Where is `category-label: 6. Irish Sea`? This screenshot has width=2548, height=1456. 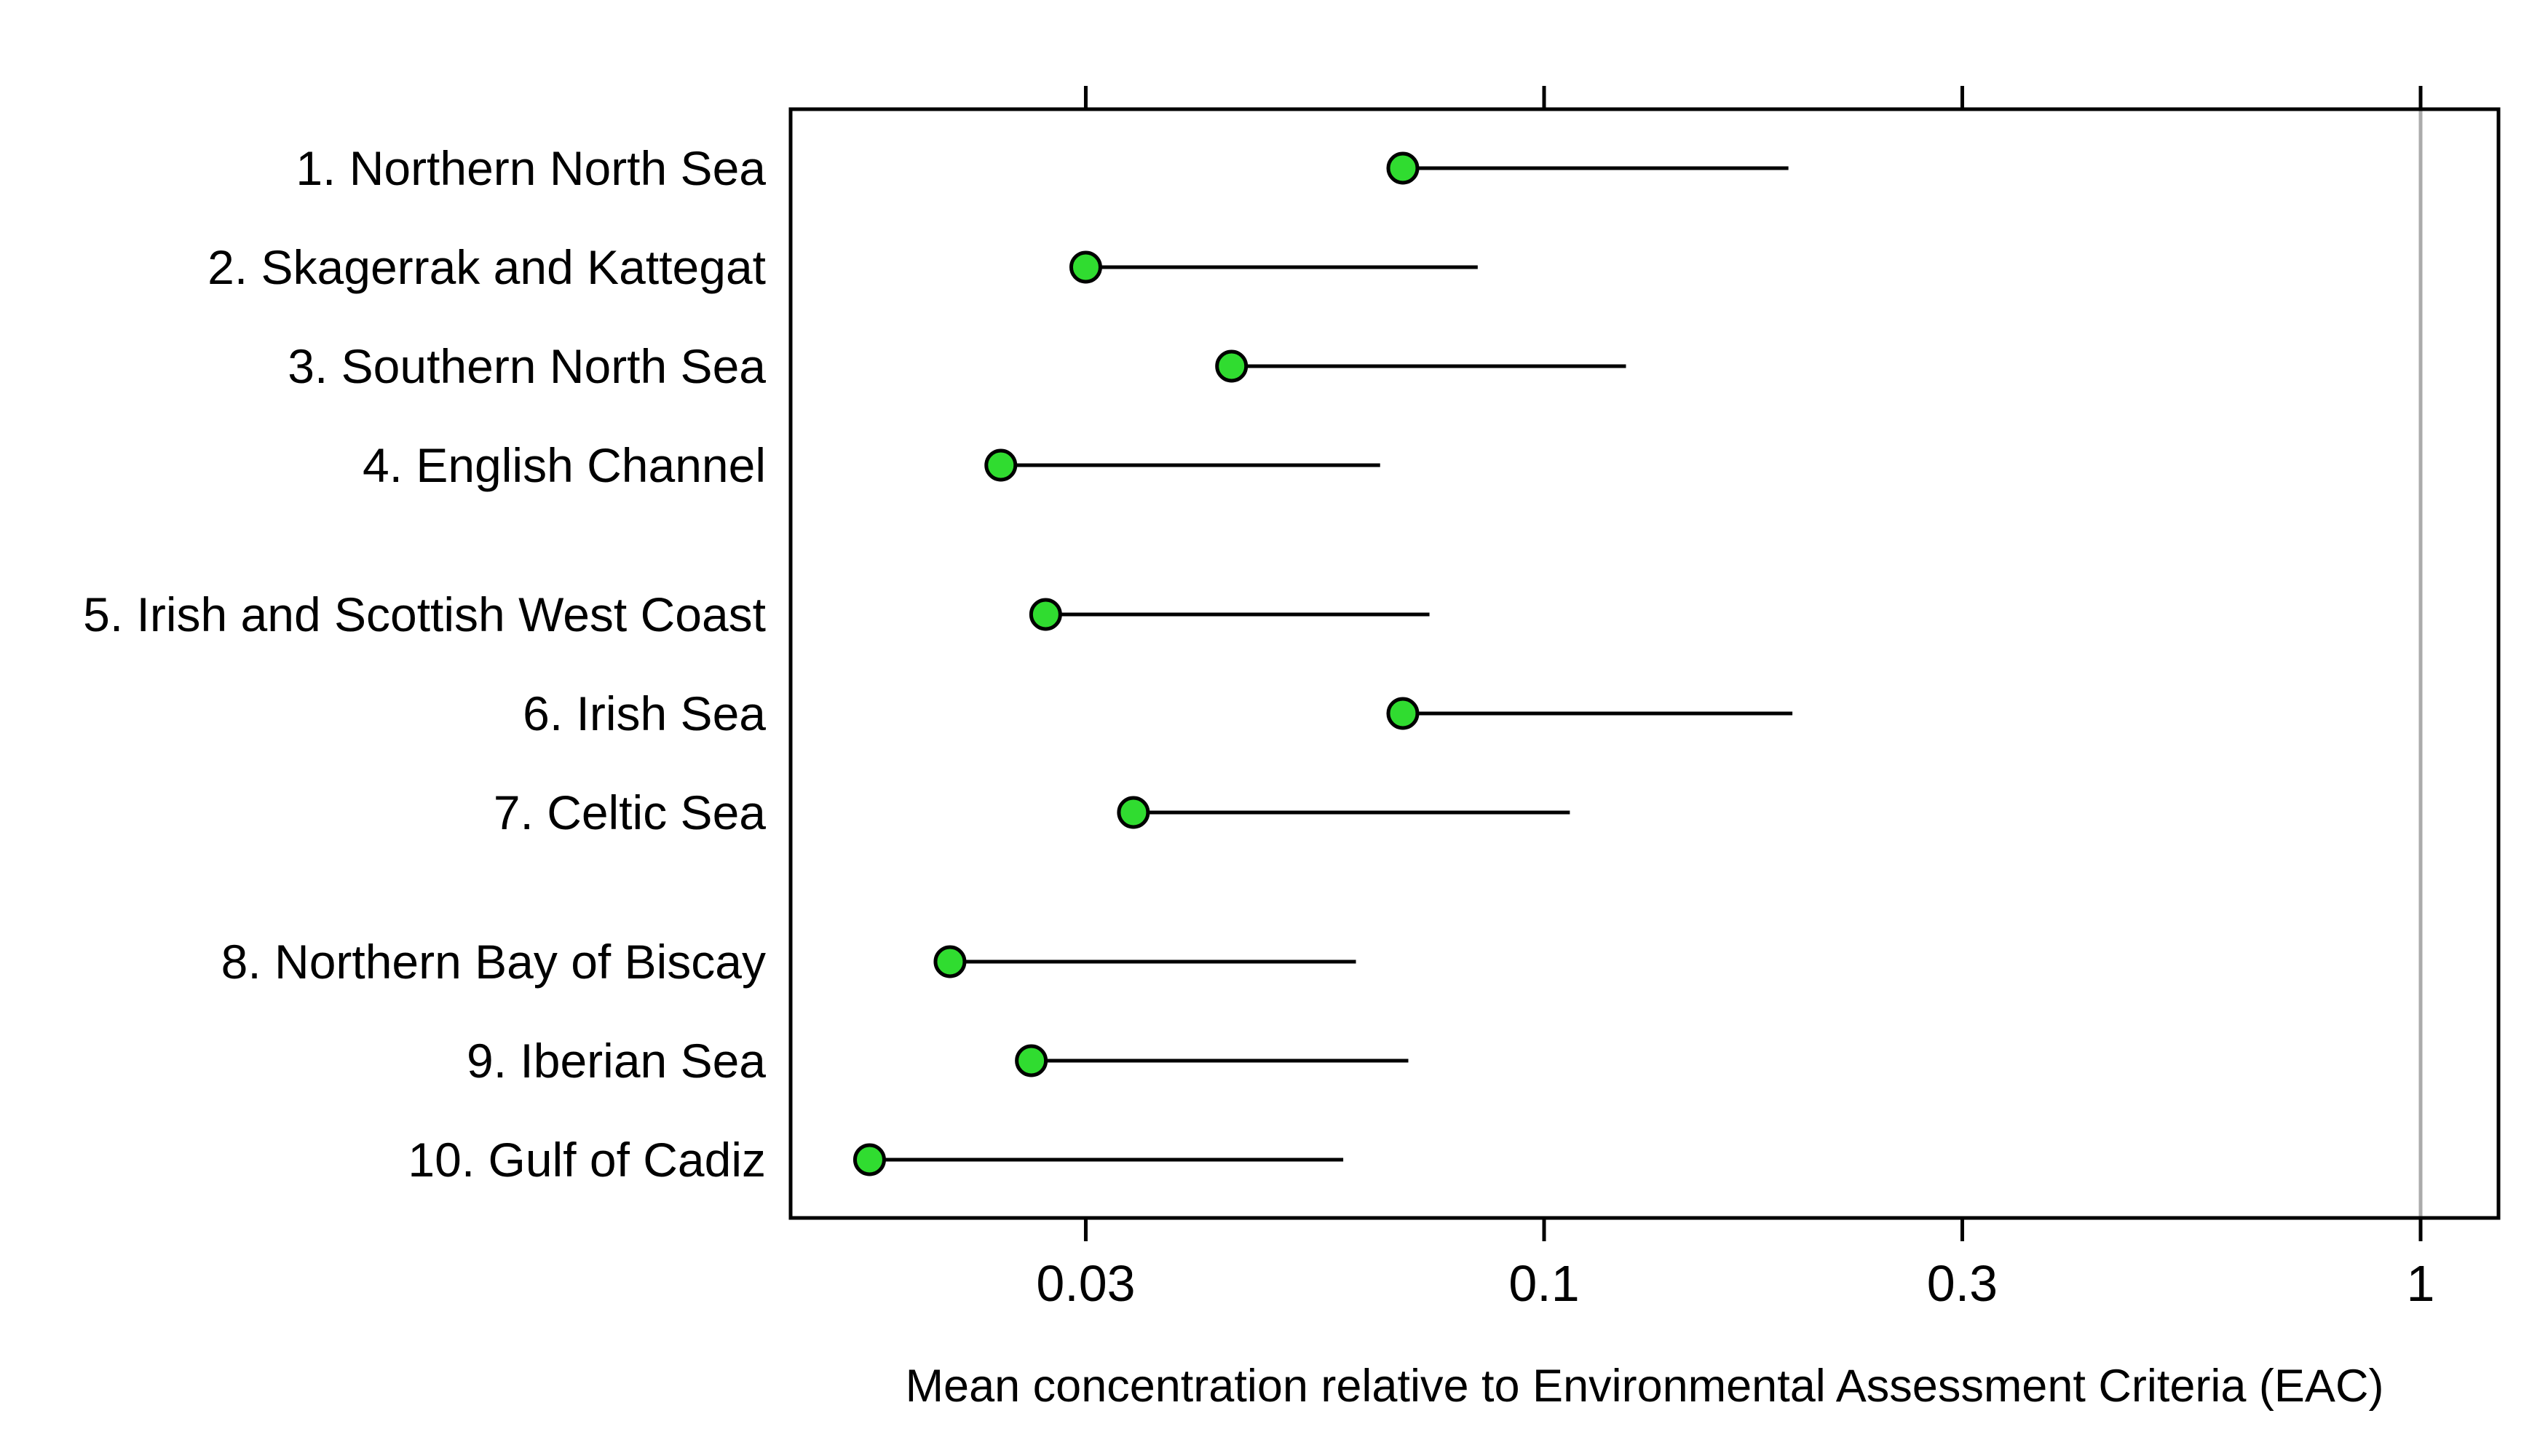 category-label: 6. Irish Sea is located at coordinates (644, 713).